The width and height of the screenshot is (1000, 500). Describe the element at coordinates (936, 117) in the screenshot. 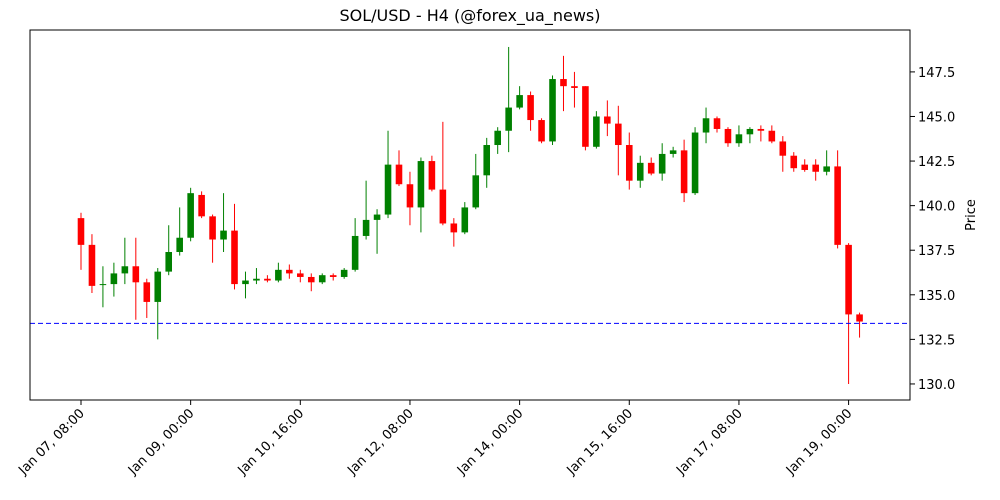

I see `y-tick-label: 145.0` at that location.